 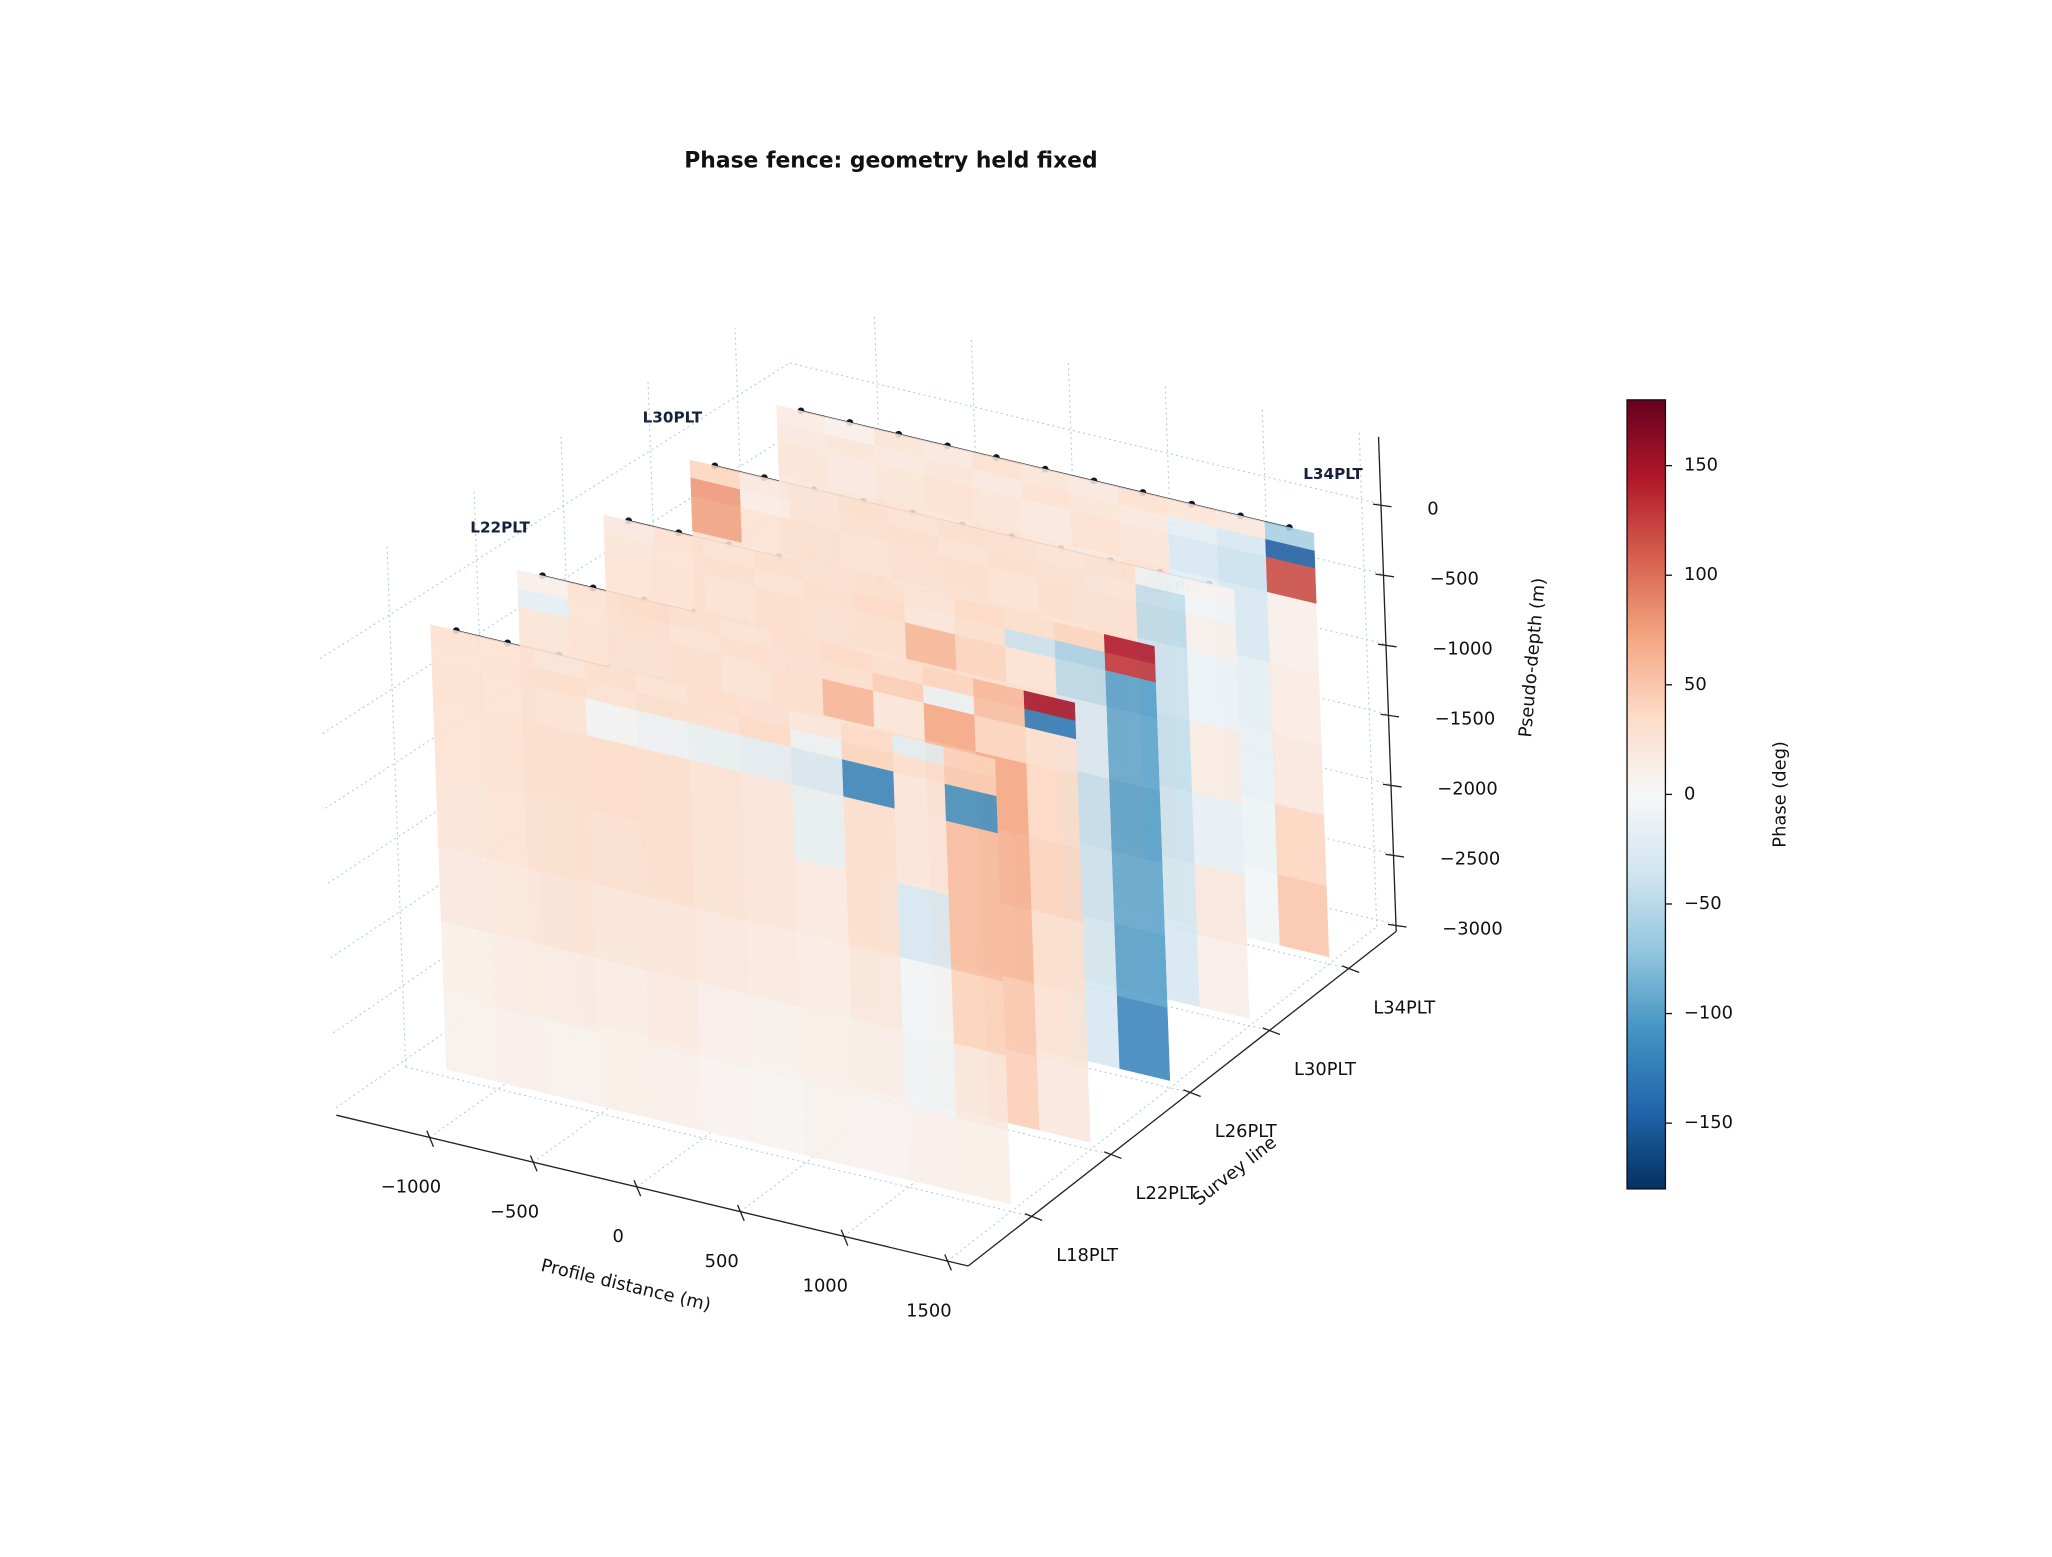 What do you see at coordinates (411, 1187) in the screenshot?
I see `x-tick-label: −1000` at bounding box center [411, 1187].